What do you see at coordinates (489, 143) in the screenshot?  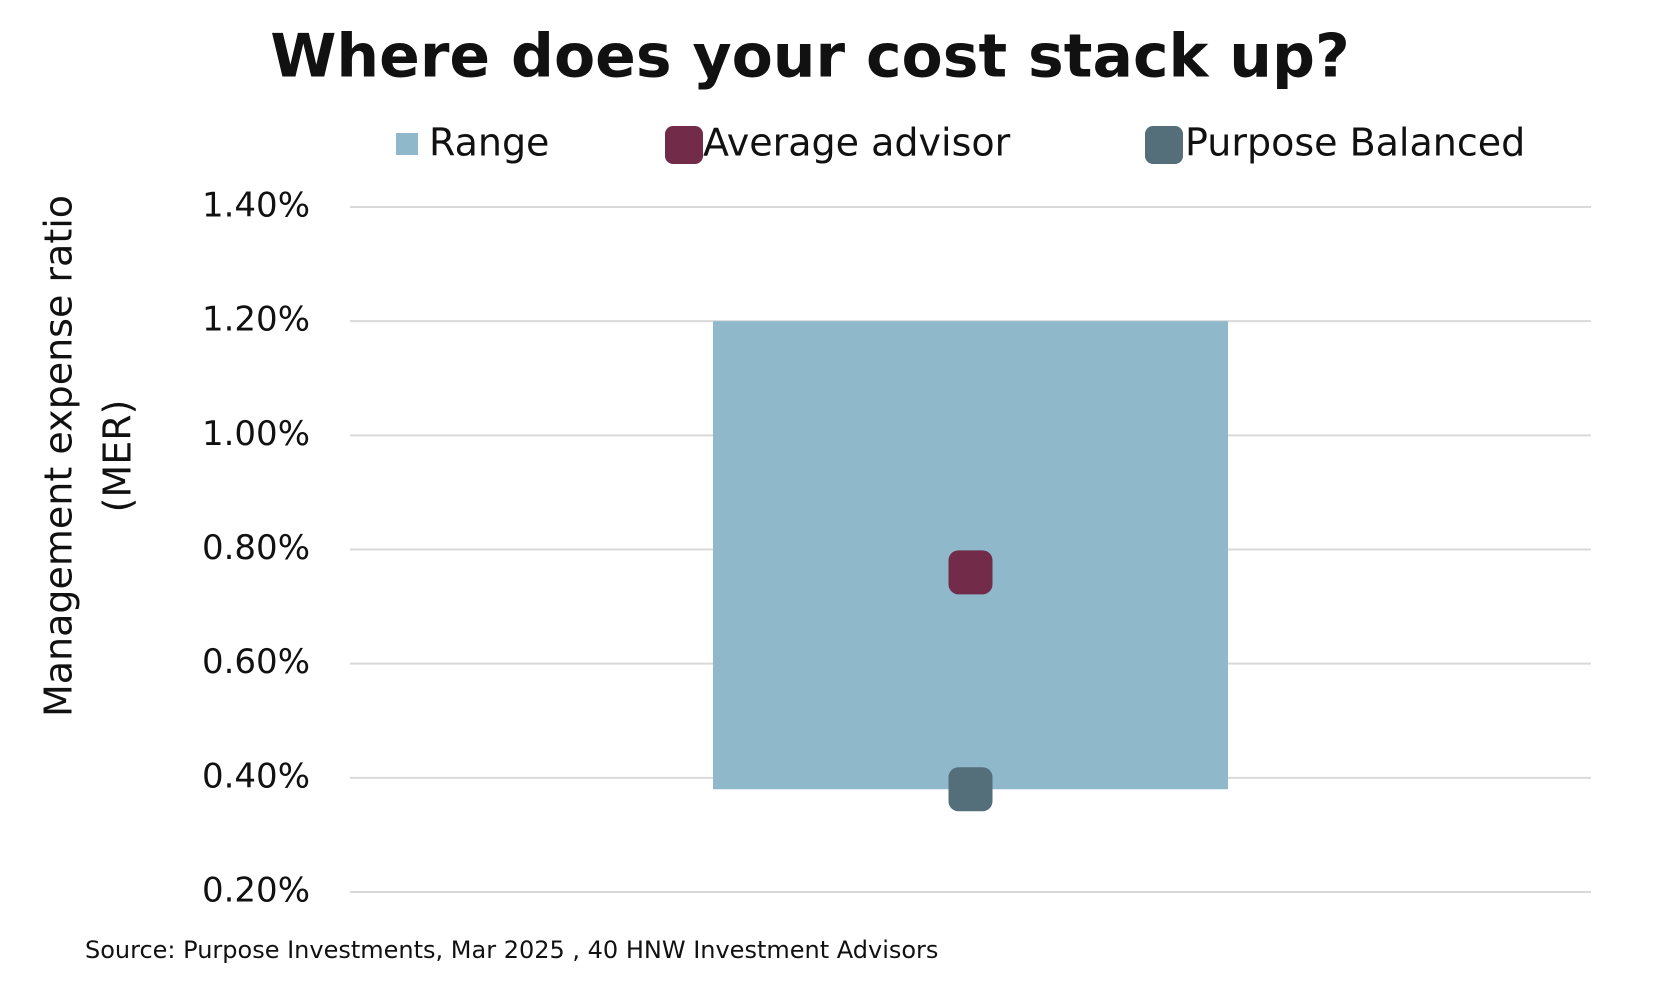 I see `legend-label: Range` at bounding box center [489, 143].